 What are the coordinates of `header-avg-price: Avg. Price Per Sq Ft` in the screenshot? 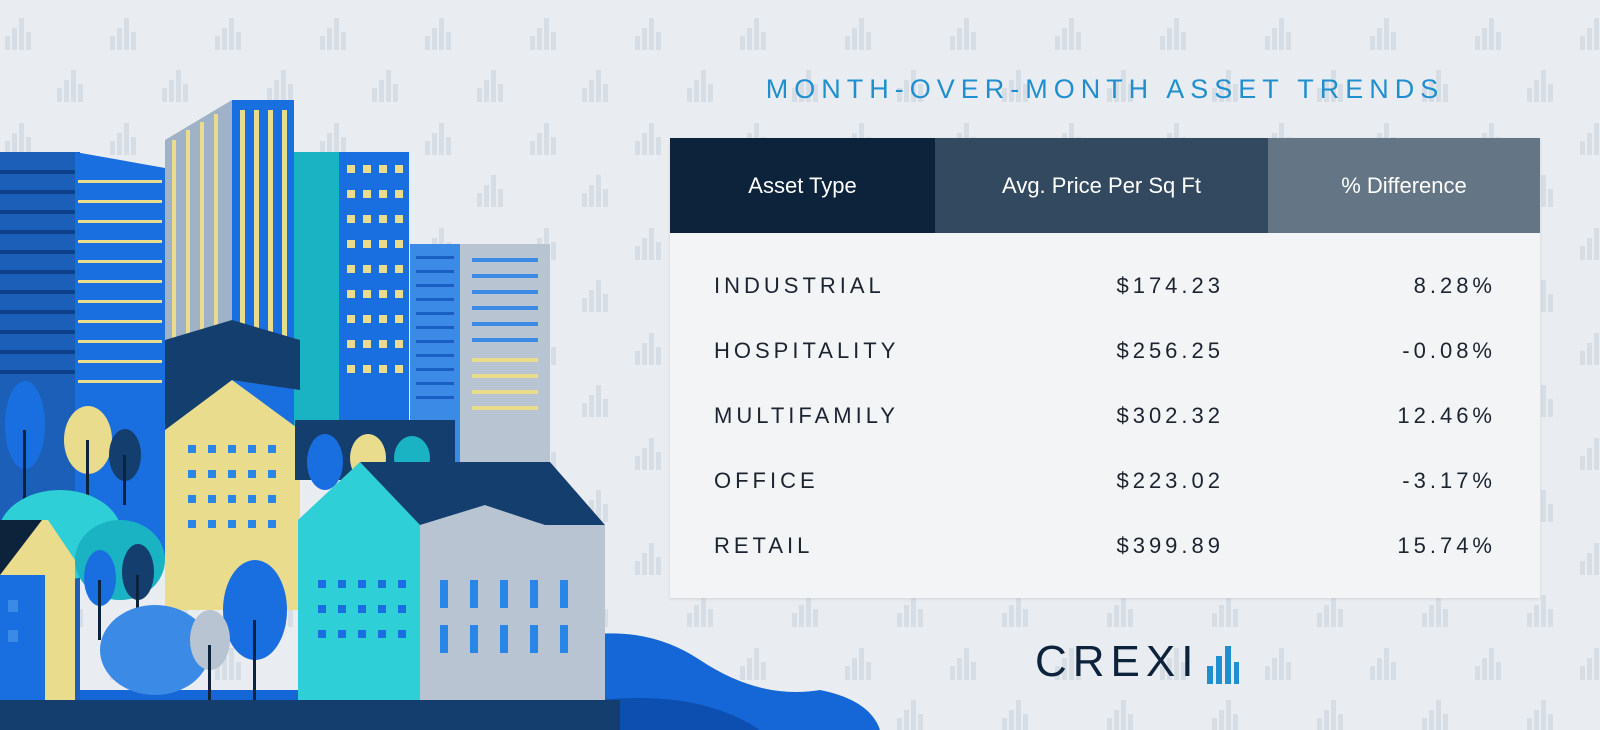 It's located at (1101, 185).